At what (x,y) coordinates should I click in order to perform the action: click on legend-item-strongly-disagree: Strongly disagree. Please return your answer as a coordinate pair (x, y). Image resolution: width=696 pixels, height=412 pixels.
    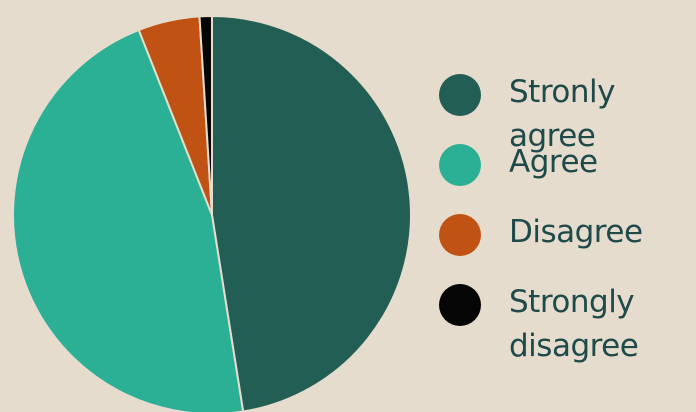
    Looking at the image, I should click on (566, 322).